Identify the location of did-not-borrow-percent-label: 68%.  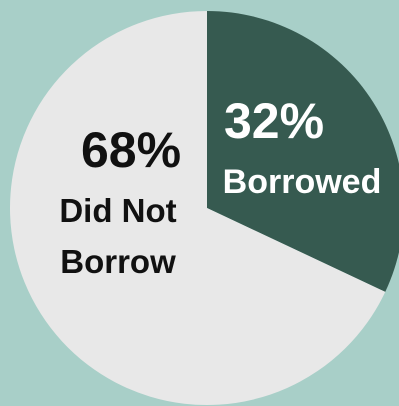
(131, 150).